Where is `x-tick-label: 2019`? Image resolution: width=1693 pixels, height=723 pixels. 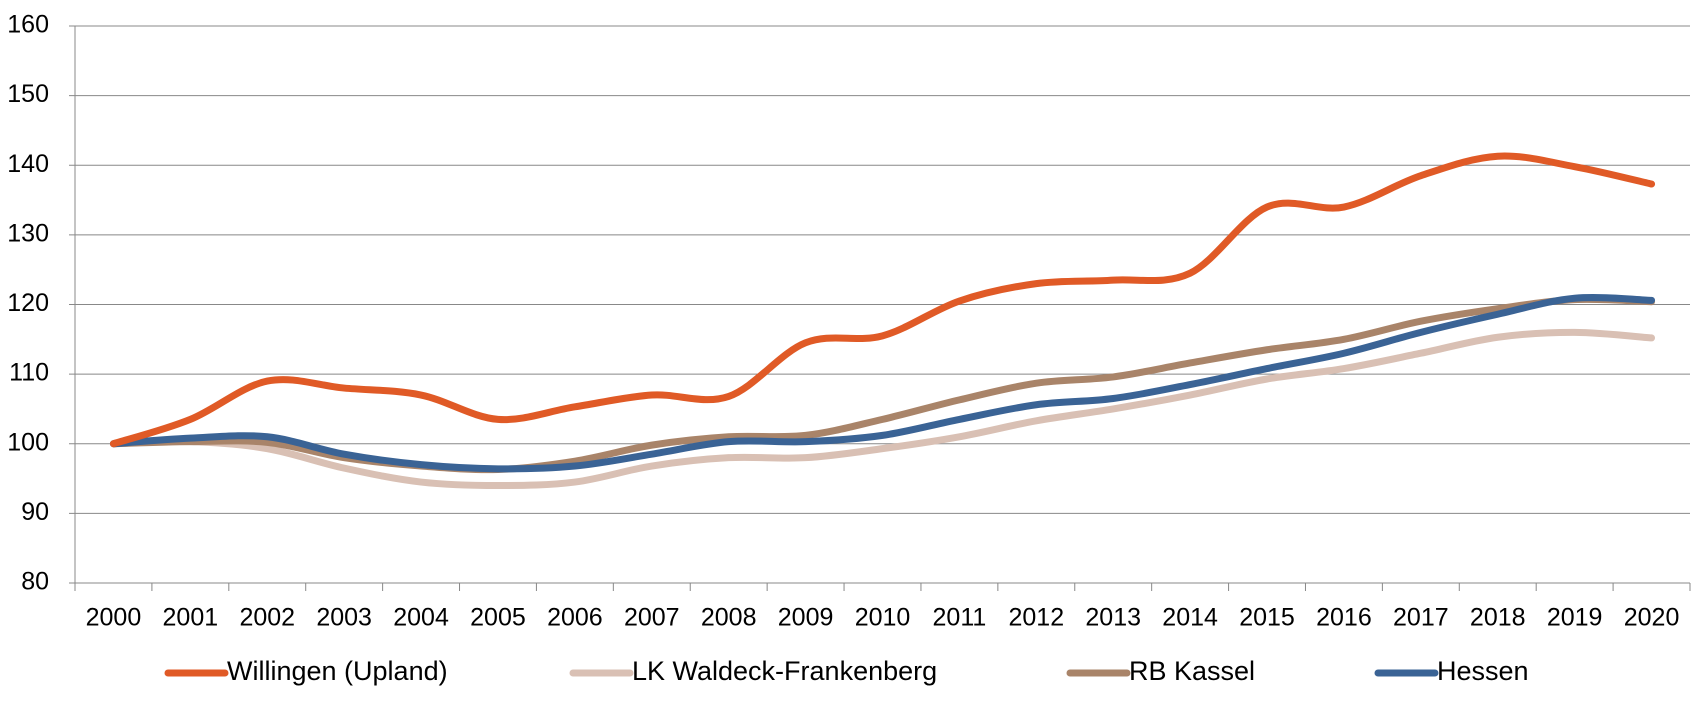
x-tick-label: 2019 is located at coordinates (1575, 618).